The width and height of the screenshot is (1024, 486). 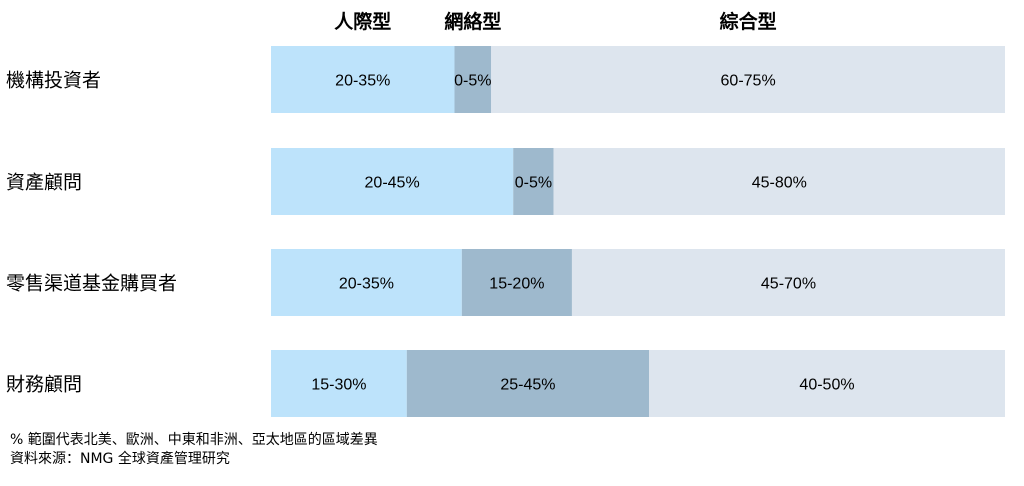 What do you see at coordinates (120, 459) in the screenshot?
I see `source-note: 資料來源：NMG 全球資產管理研究` at bounding box center [120, 459].